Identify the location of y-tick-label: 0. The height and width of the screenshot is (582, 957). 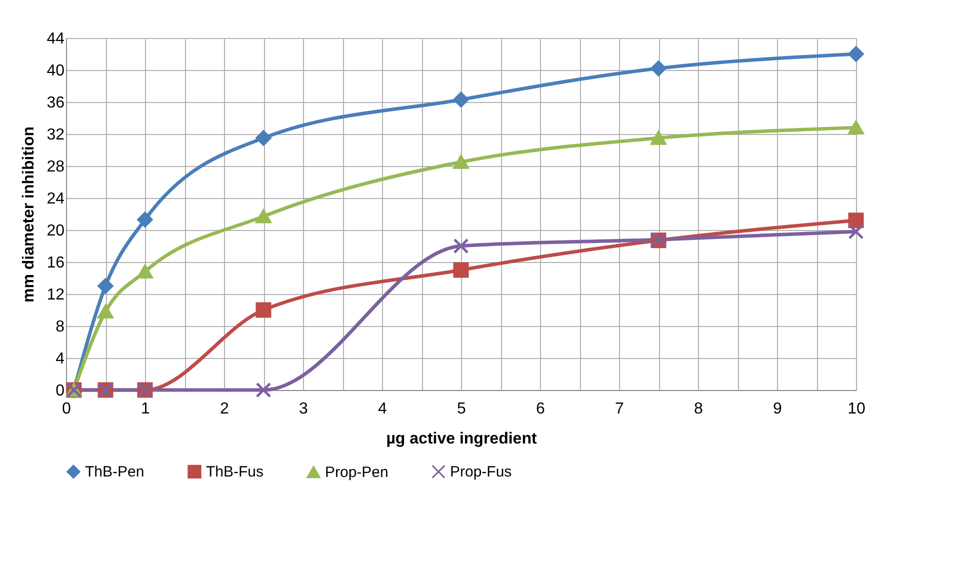
(60, 391).